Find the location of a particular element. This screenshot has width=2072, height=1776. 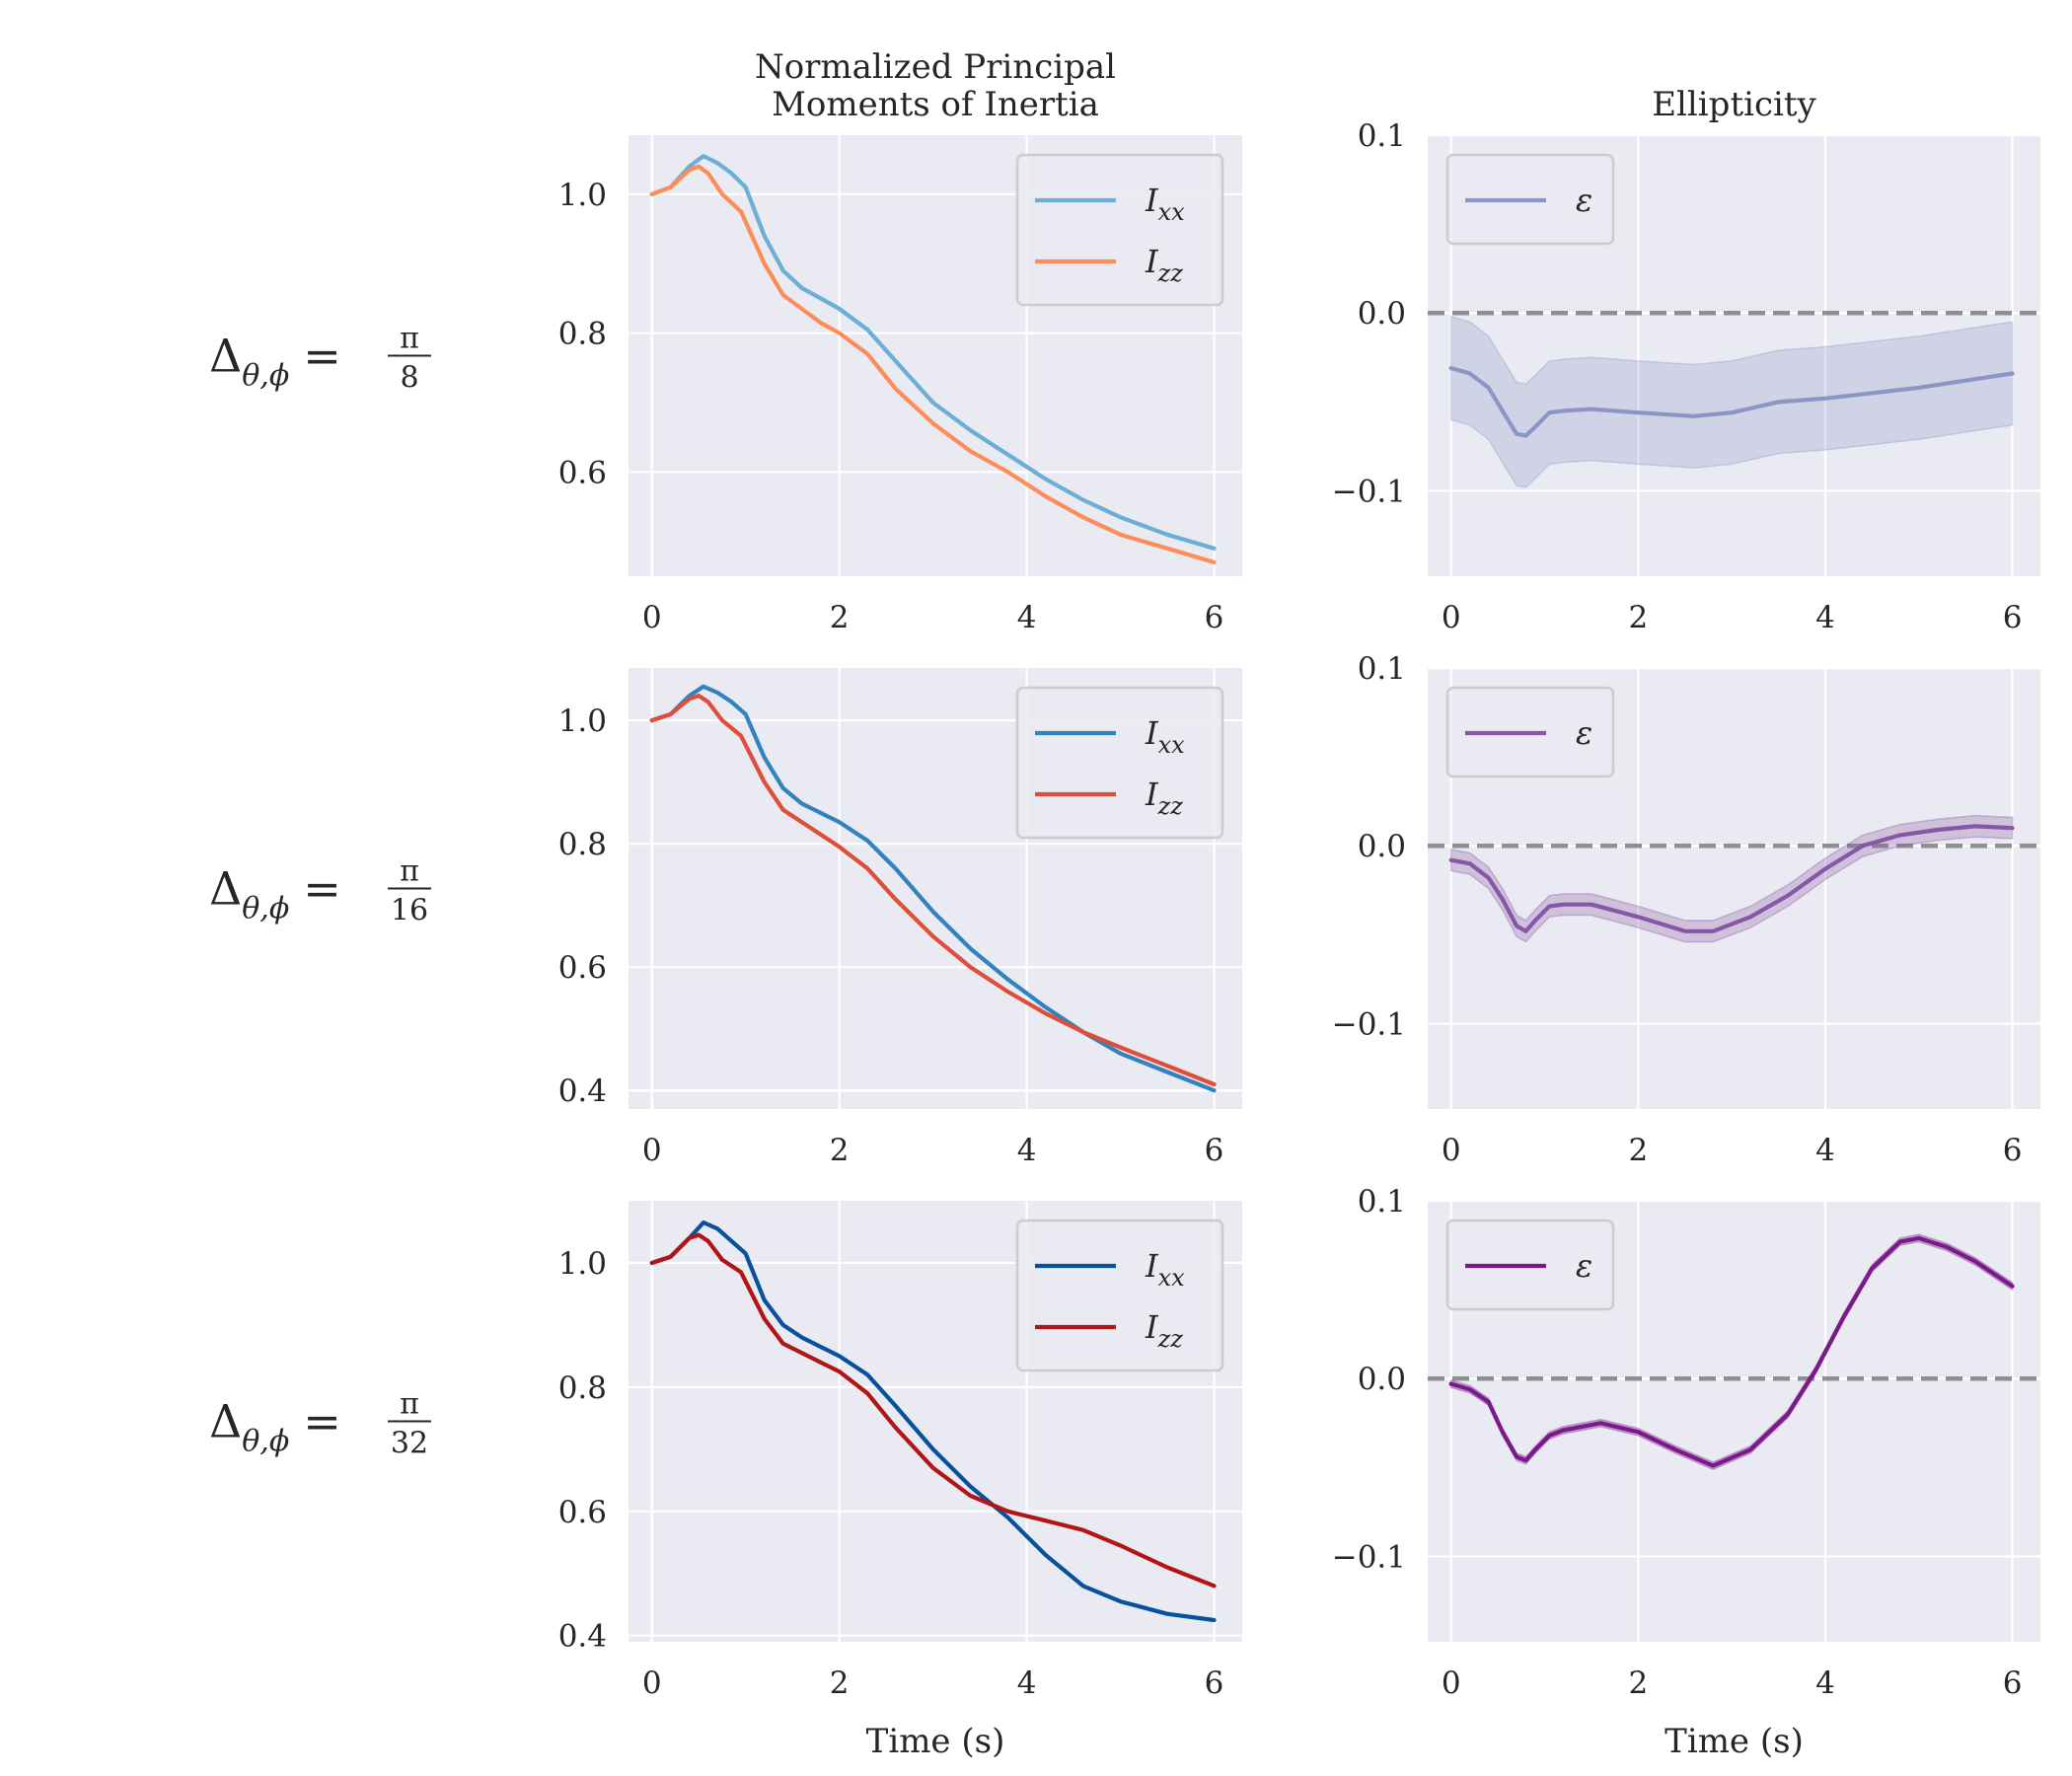

row-labels: Δθ,ϕ = π 8 Δθ,ϕ = π 16 Δθ,ϕ = π 32 is located at coordinates (320, 892).